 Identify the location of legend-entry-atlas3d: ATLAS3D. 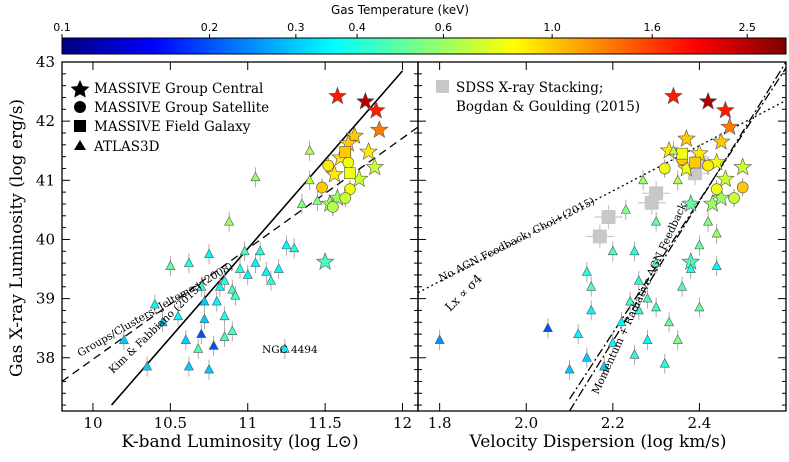
(126, 147).